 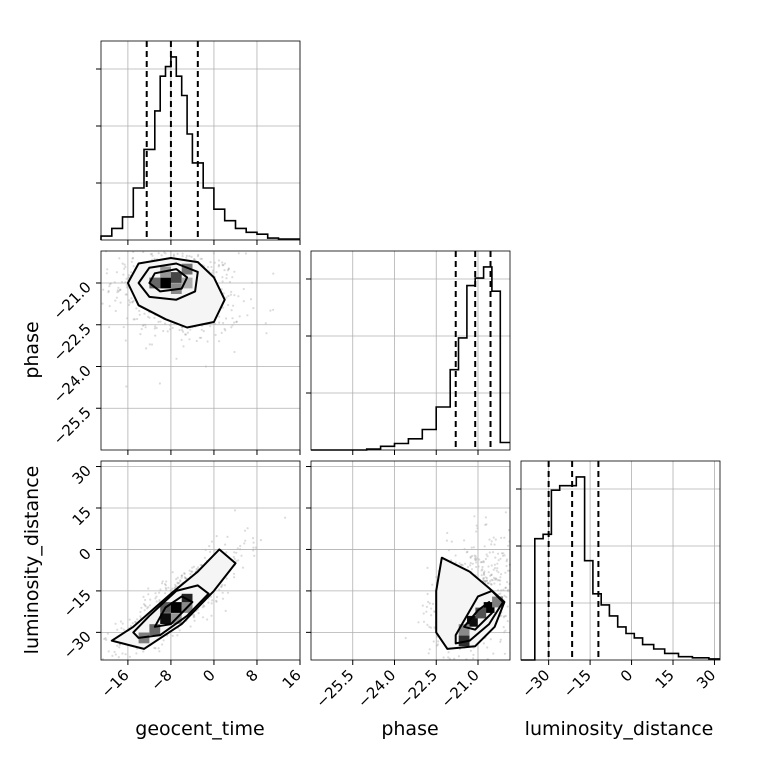 What do you see at coordinates (72, 342) in the screenshot?
I see `y-tick-label-phase: −22.5` at bounding box center [72, 342].